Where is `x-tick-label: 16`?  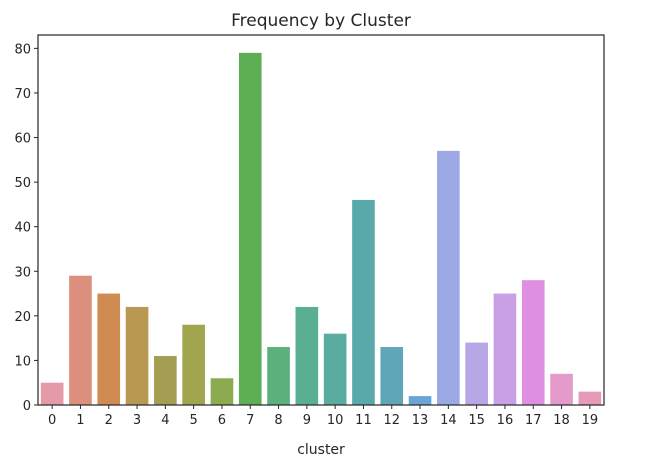
x-tick-label: 16 is located at coordinates (505, 420).